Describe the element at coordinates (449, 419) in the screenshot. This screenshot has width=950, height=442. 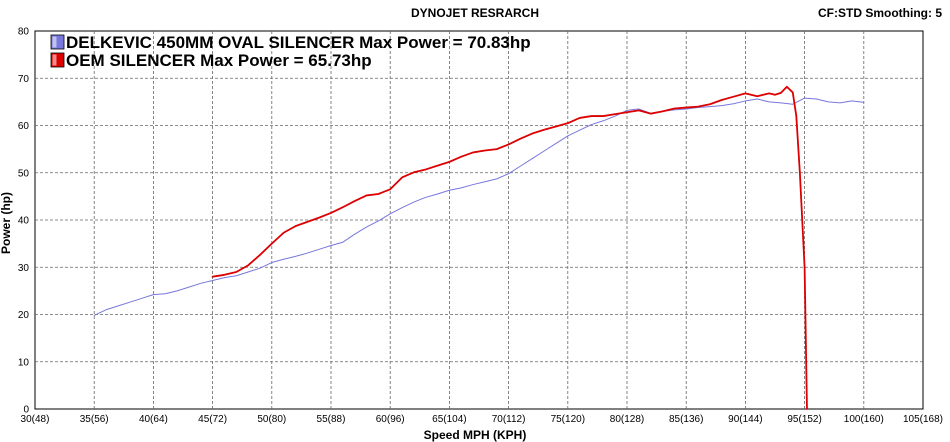
I see `x-tick-label: 65(104)` at that location.